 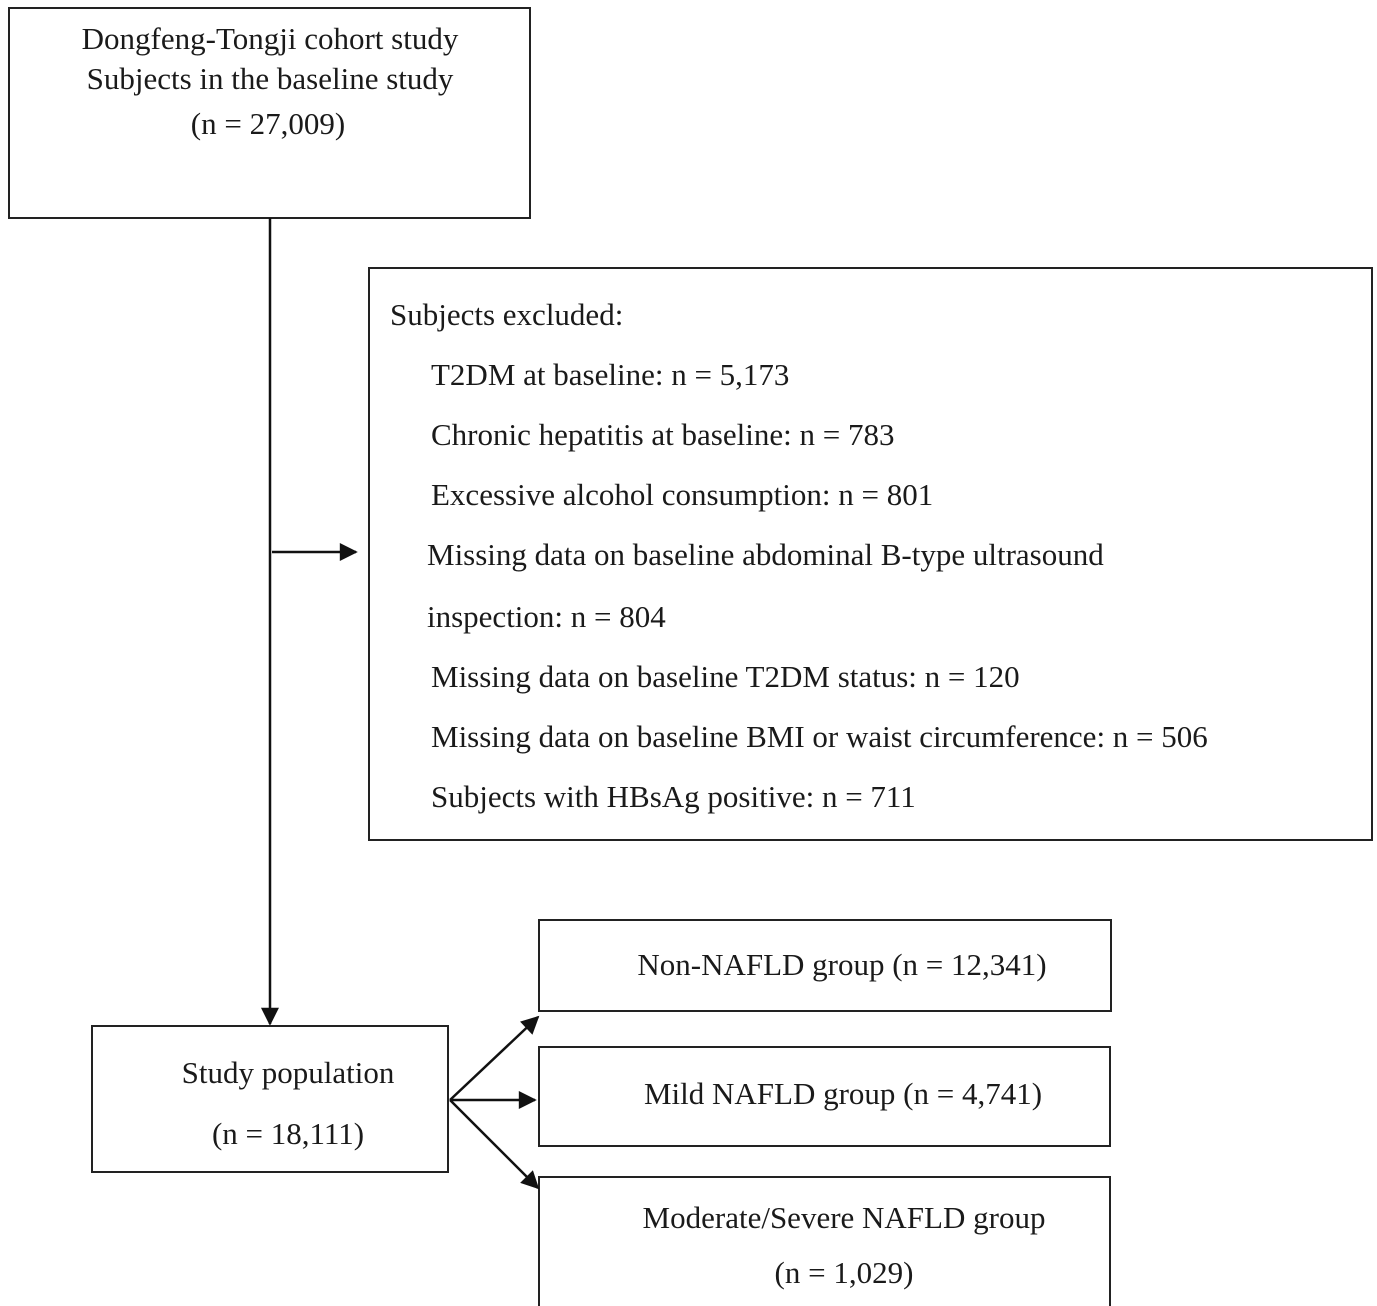 What do you see at coordinates (270, 1099) in the screenshot?
I see `population-box` at bounding box center [270, 1099].